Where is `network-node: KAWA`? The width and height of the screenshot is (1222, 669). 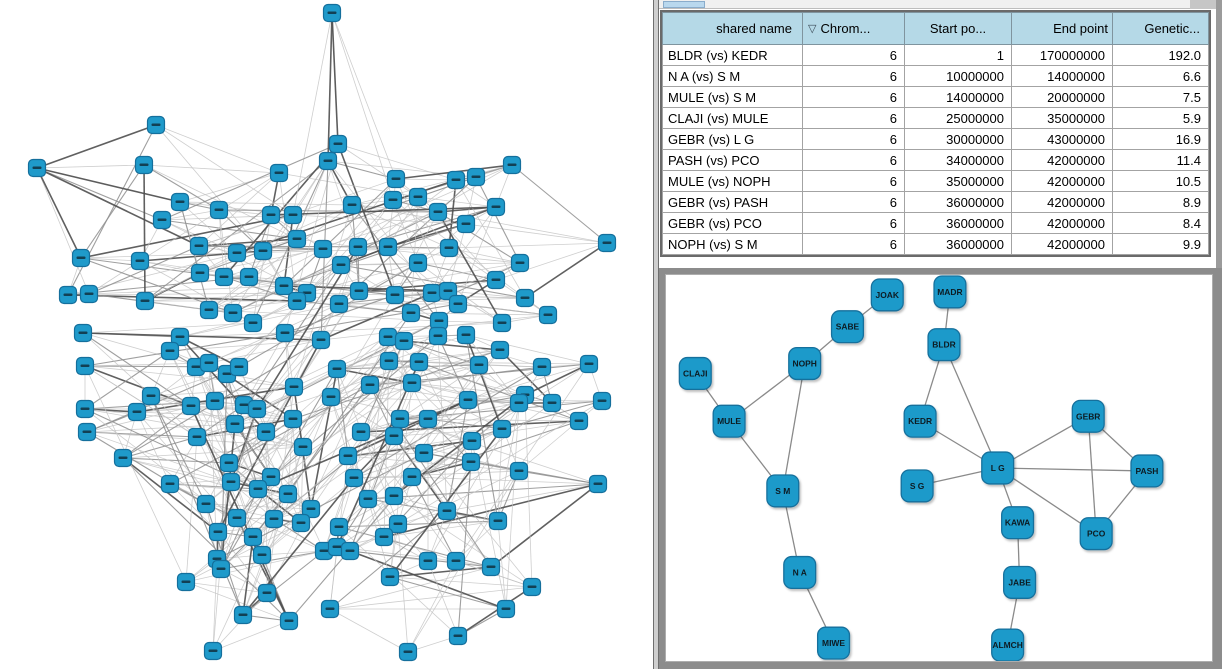 network-node: KAWA is located at coordinates (1018, 523).